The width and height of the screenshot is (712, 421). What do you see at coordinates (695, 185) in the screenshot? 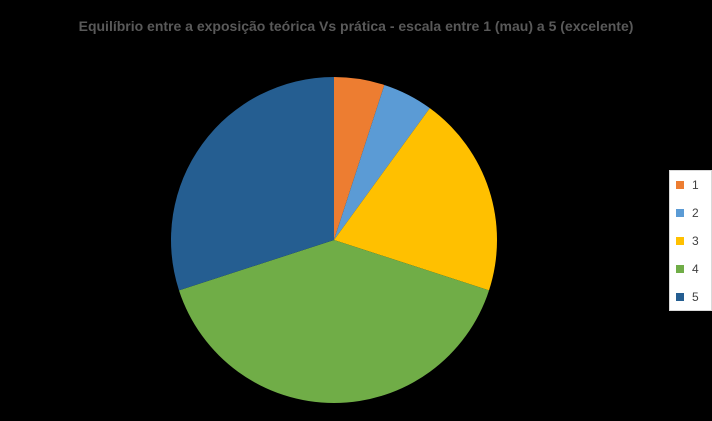
I see `legend-label: 1` at bounding box center [695, 185].